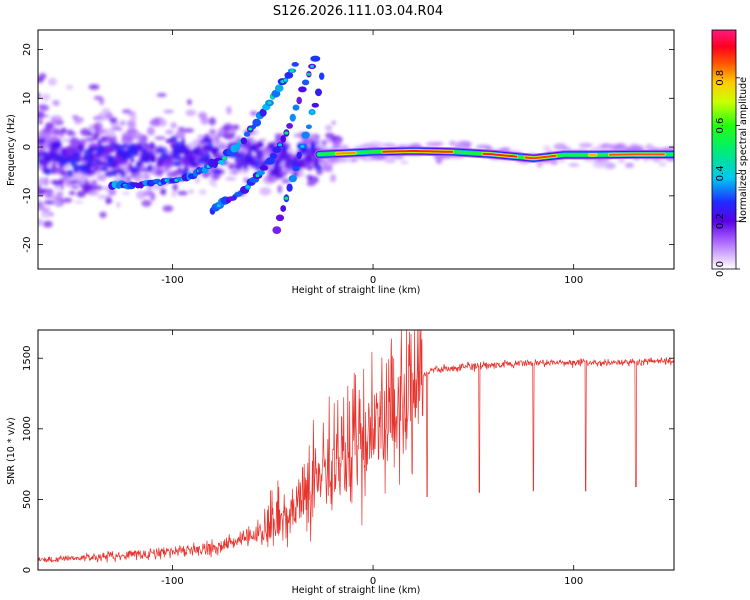  I want to click on colorbar-tick-label: 0.4, so click(720, 173).